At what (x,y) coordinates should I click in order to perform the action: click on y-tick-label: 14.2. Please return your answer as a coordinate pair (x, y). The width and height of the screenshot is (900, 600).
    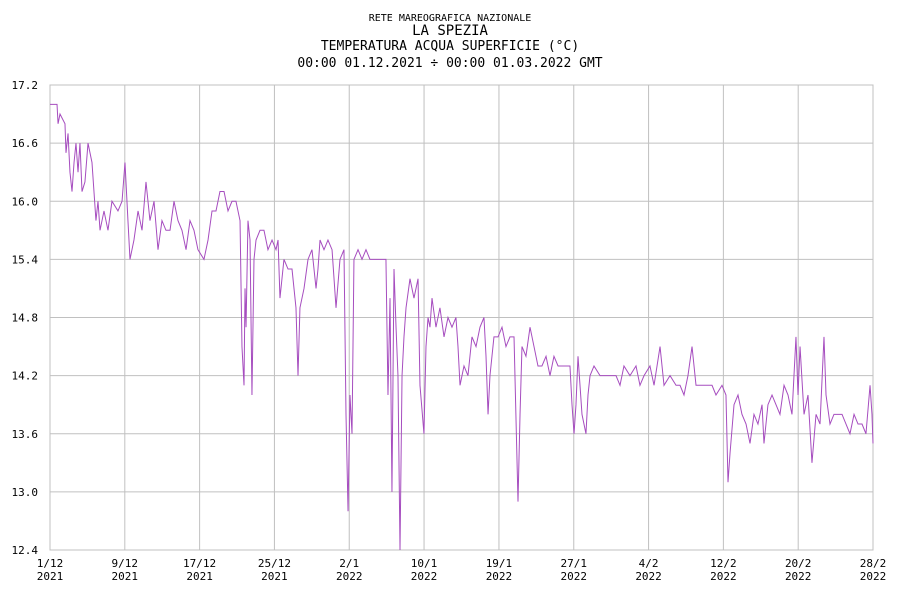
    Looking at the image, I should click on (25, 376).